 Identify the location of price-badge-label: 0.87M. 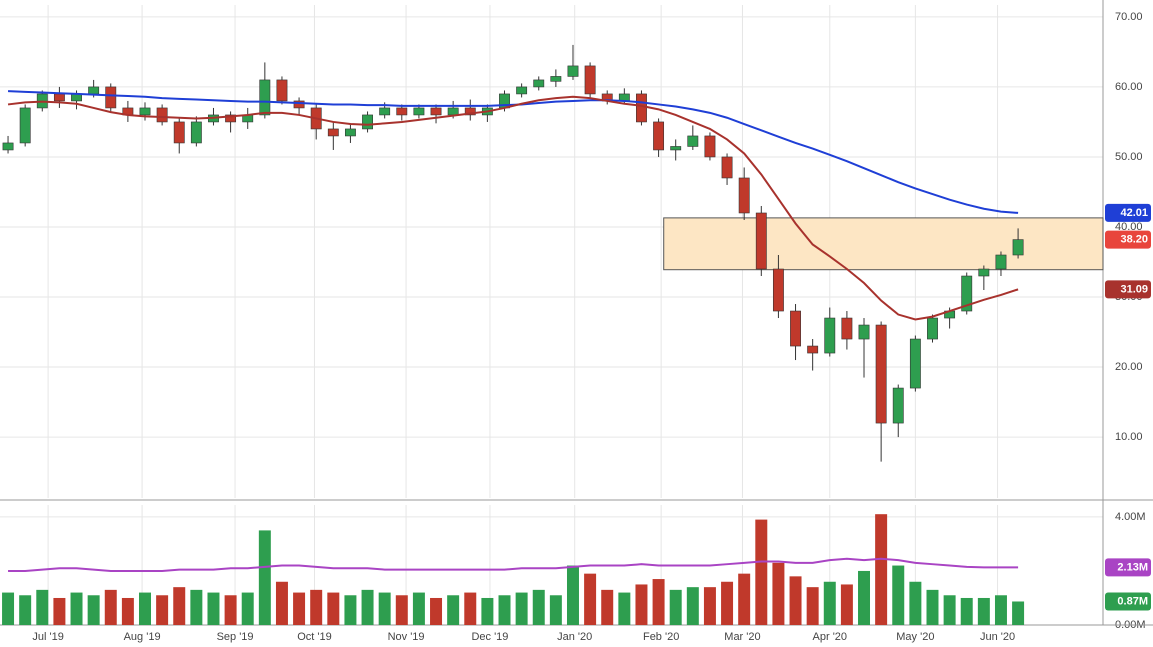
(1132, 601).